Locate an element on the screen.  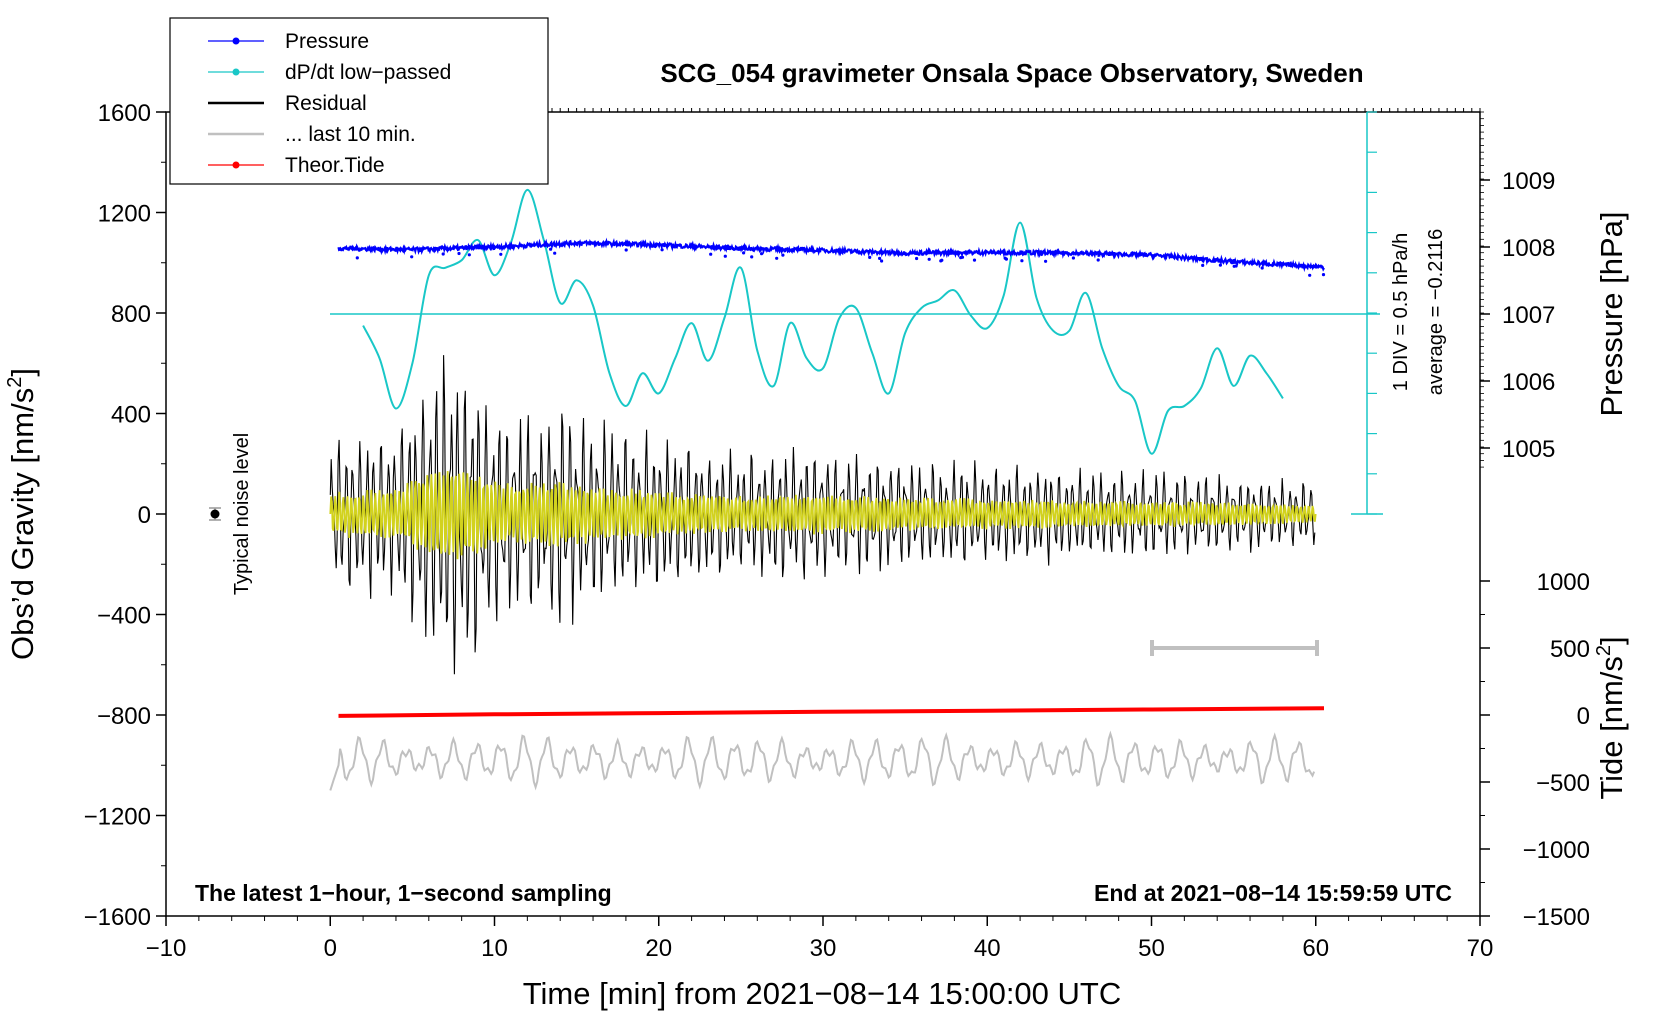
x-tick-label: 70 is located at coordinates (1480, 948).